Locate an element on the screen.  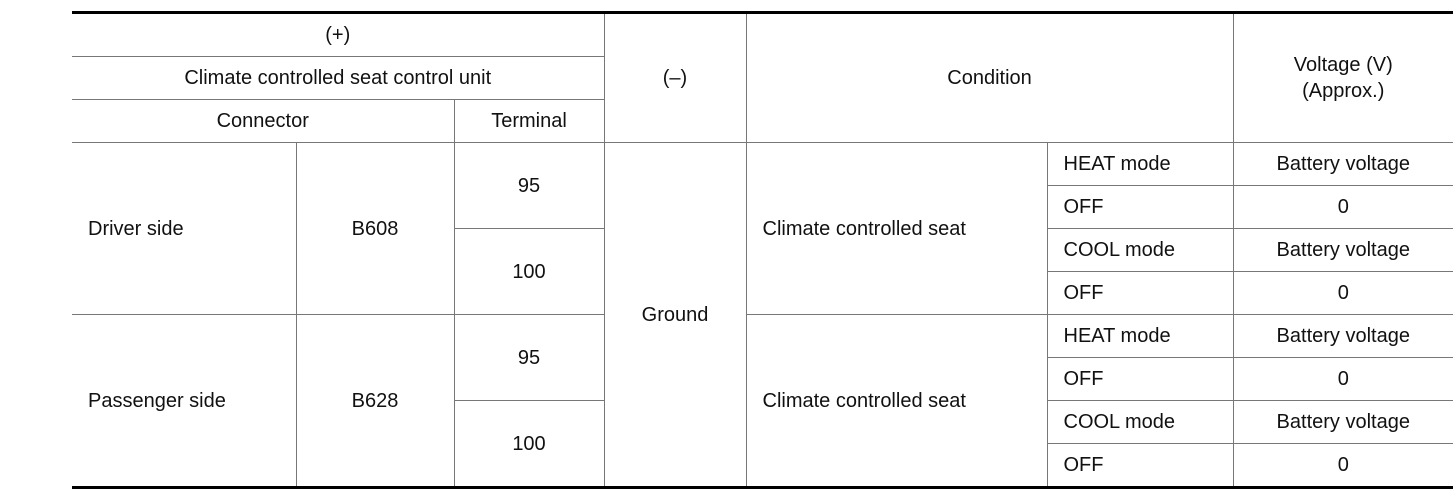
side: Passenger side is located at coordinates (184, 401).